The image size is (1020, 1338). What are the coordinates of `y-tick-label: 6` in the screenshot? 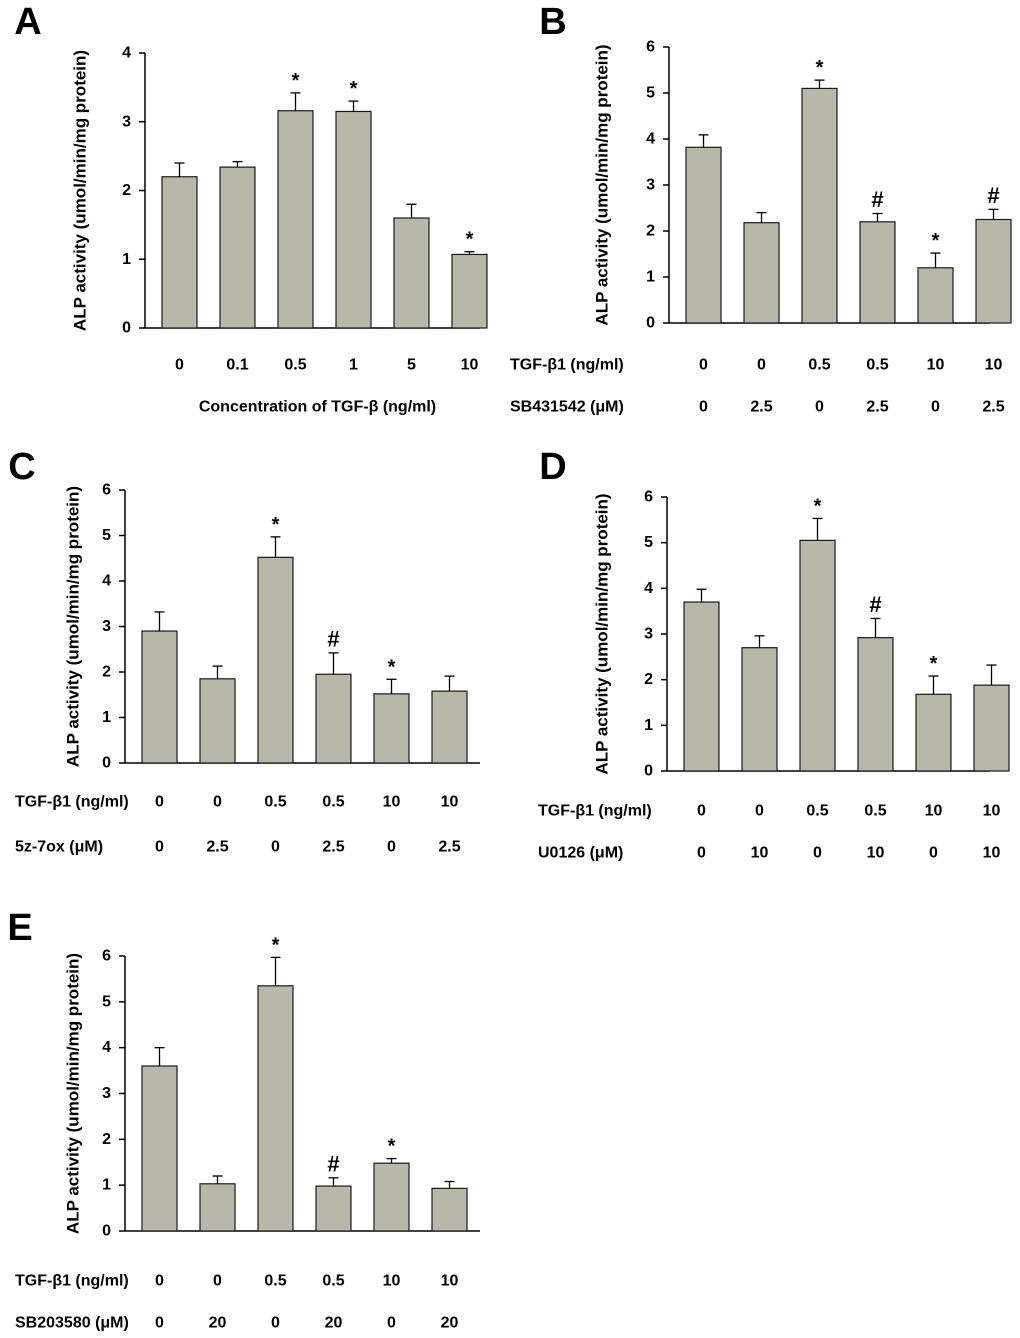 It's located at (650, 47).